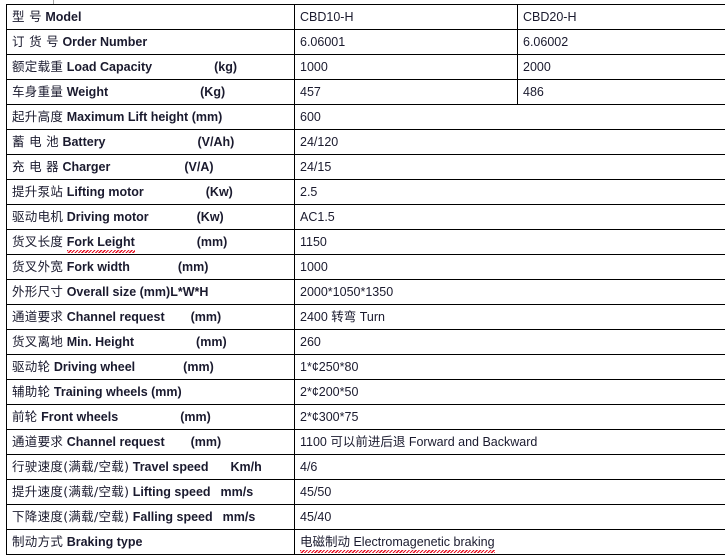 This screenshot has height=555, width=725. I want to click on spec-label-cell: 制动方式 Braking type, so click(151, 542).